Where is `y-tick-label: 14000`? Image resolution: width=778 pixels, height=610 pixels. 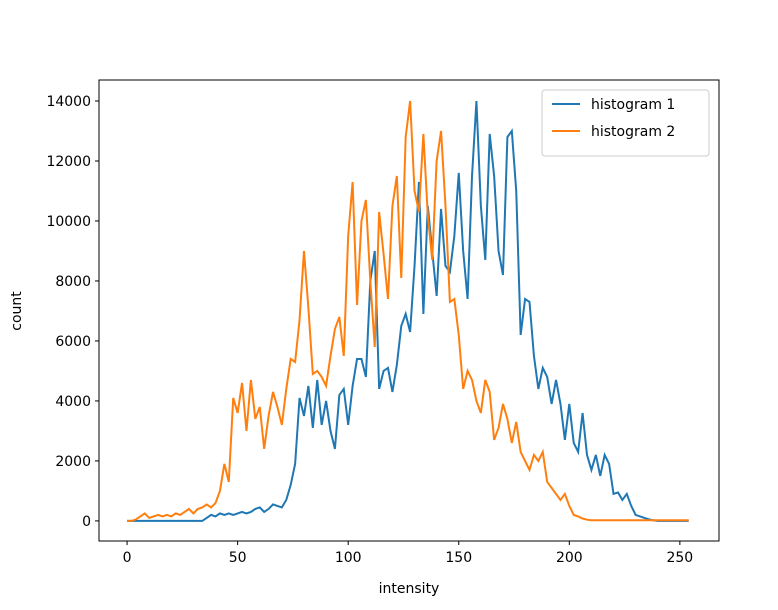 y-tick-label: 14000 is located at coordinates (68, 102).